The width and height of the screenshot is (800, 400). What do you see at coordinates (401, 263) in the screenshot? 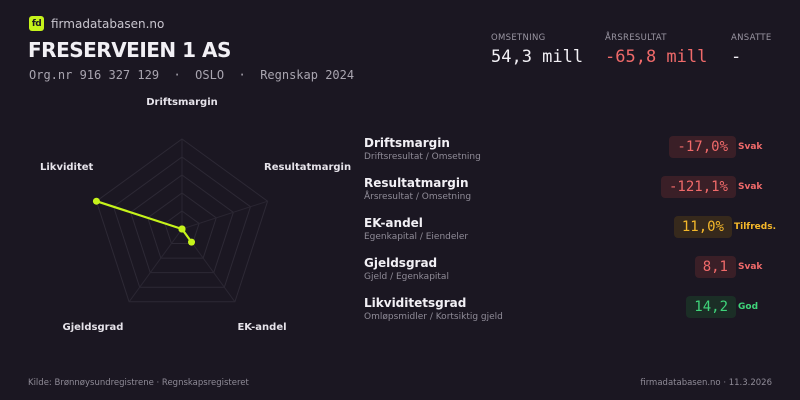
I see `metric-name: Gjeldsgrad` at bounding box center [401, 263].